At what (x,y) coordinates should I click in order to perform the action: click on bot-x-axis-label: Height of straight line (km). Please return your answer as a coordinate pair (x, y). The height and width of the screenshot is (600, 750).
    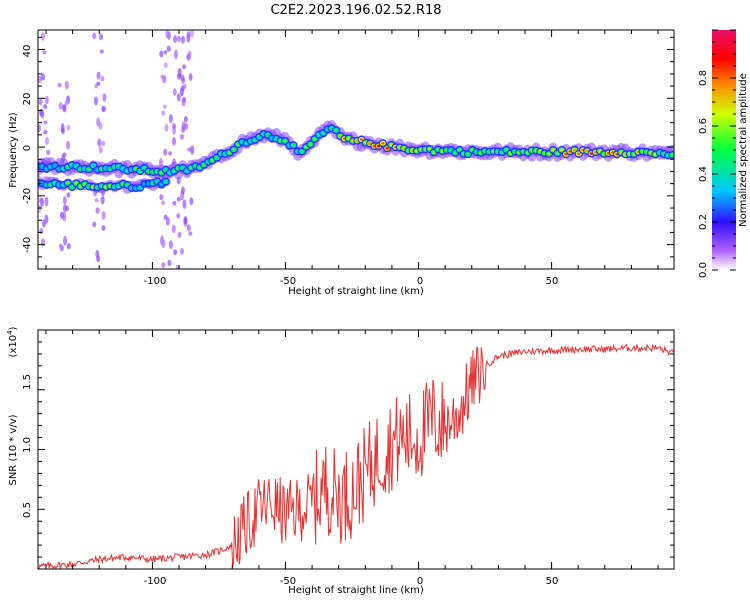
    Looking at the image, I should click on (356, 590).